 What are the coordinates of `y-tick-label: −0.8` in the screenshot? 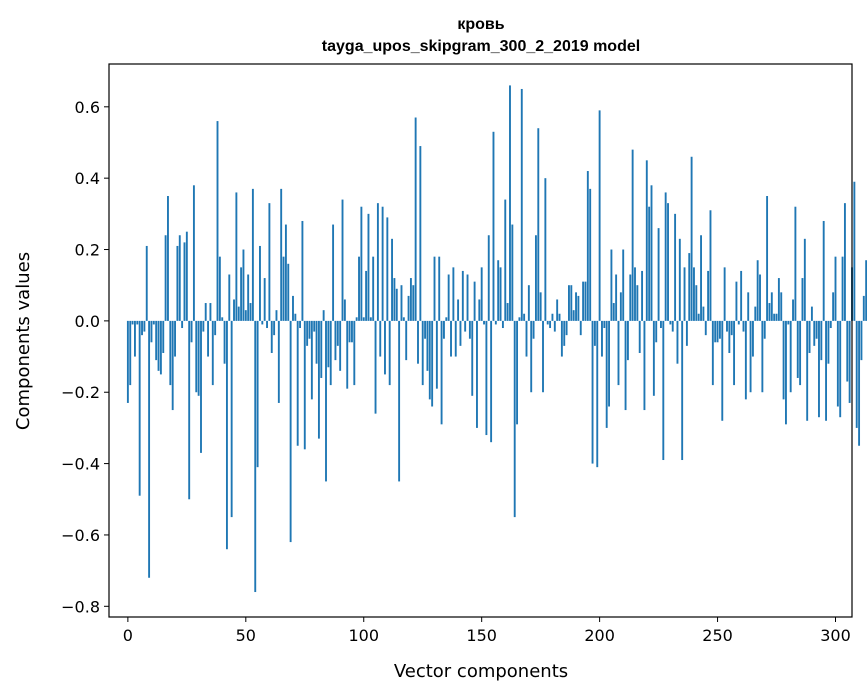 It's located at (80, 606).